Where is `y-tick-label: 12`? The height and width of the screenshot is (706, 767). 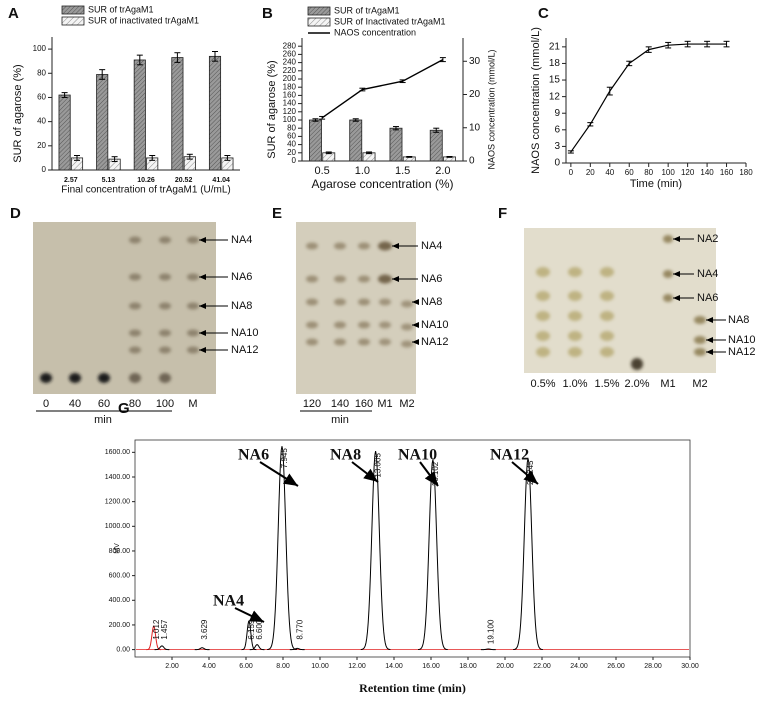 y-tick-label: 12 is located at coordinates (555, 96).